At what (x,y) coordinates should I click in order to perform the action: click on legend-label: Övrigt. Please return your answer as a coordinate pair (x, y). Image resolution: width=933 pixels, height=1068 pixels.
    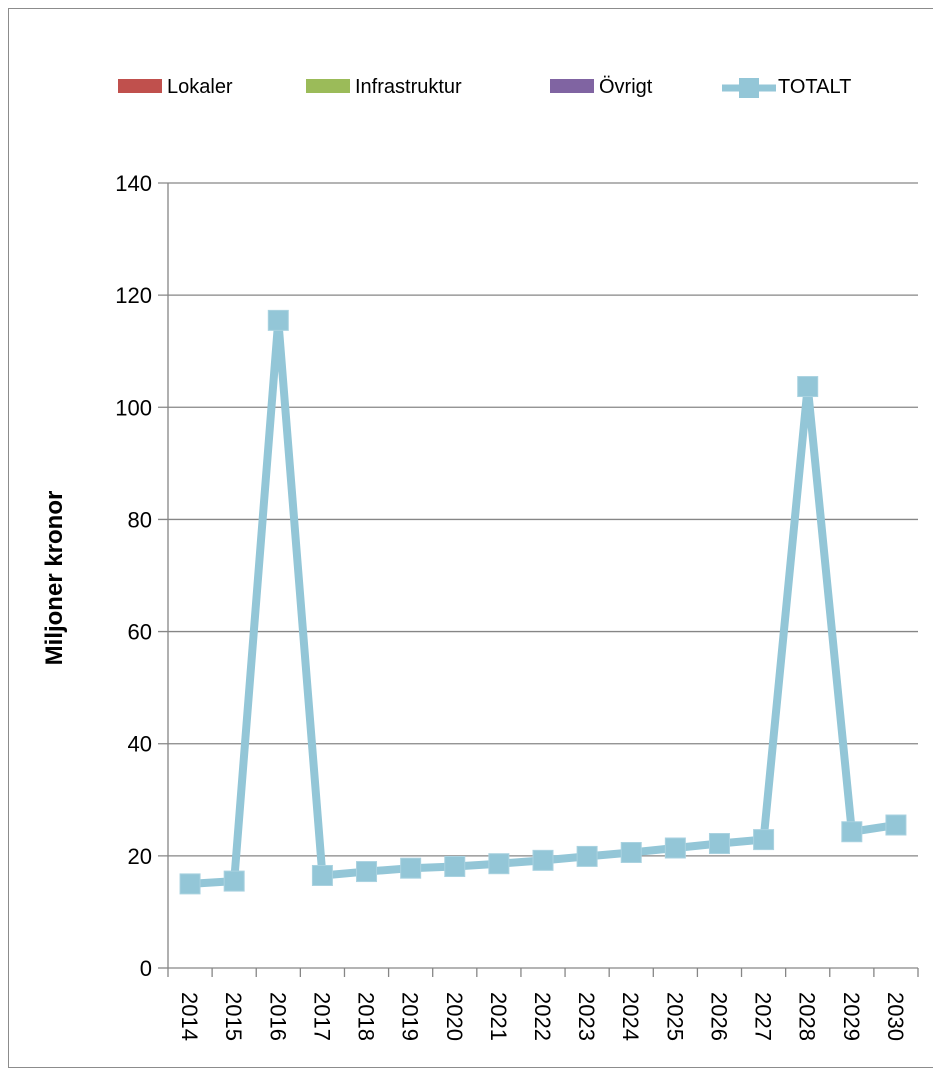
    Looking at the image, I should click on (626, 87).